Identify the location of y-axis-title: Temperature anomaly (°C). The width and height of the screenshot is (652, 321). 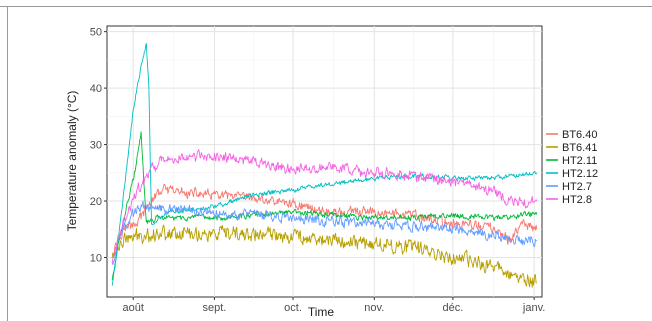
(72, 161).